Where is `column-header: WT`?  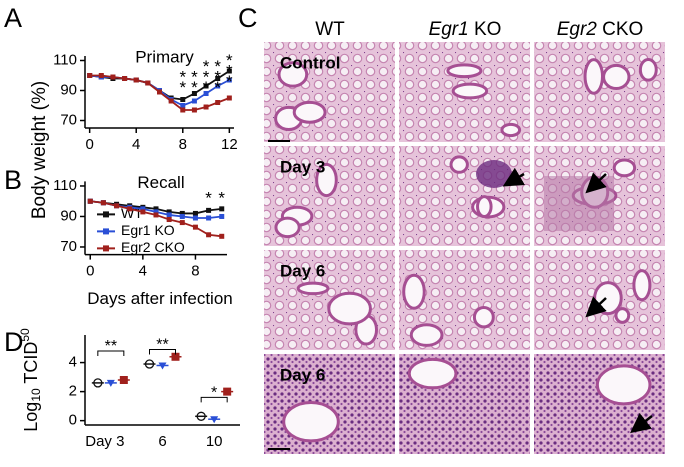 column-header: WT is located at coordinates (330, 29).